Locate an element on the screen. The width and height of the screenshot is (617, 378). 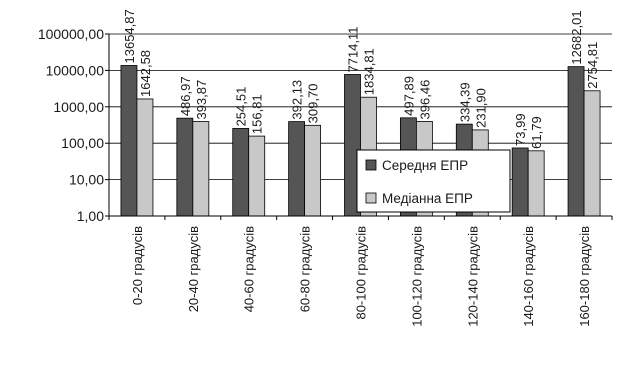
data-label: 393,87 is located at coordinates (201, 100).